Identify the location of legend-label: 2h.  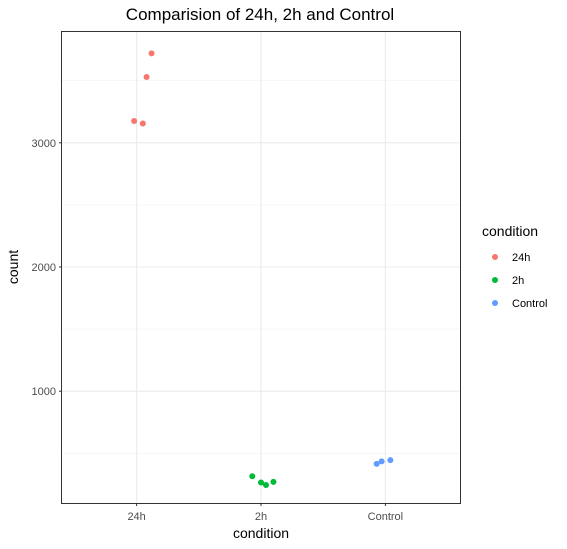
(518, 281).